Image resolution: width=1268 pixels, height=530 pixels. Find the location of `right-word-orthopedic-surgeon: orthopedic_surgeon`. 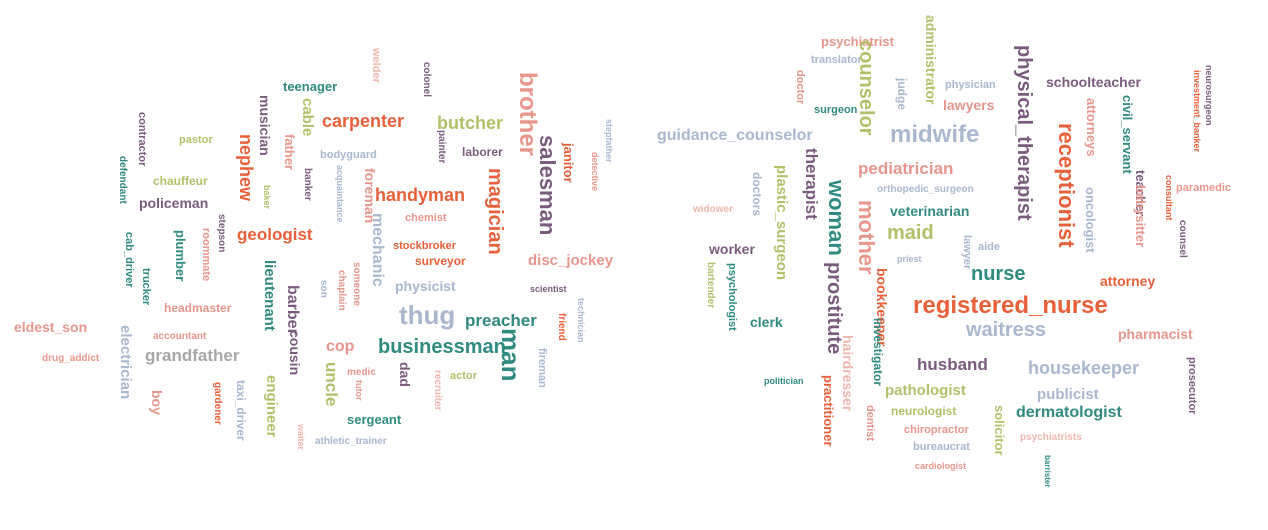

right-word-orthopedic-surgeon: orthopedic_surgeon is located at coordinates (925, 189).